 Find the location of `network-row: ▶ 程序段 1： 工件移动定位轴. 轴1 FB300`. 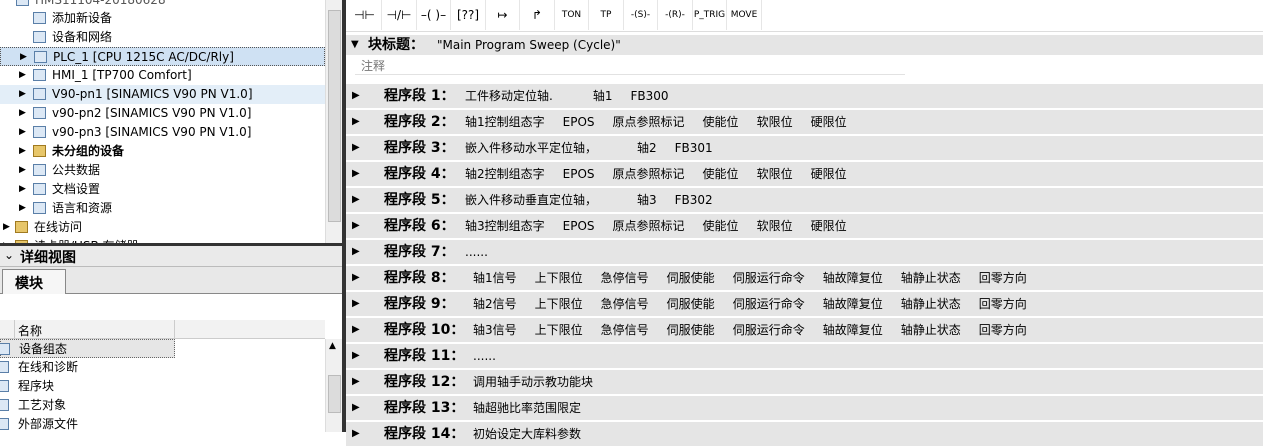

network-row: ▶ 程序段 1： 工件移动定位轴. 轴1 FB300 is located at coordinates (804, 96).